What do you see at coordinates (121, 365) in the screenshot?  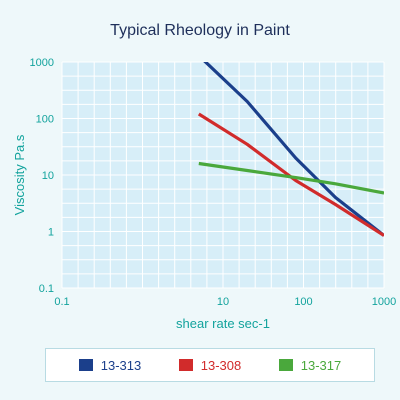 I see `legend-label-13-313: 13-313` at bounding box center [121, 365].